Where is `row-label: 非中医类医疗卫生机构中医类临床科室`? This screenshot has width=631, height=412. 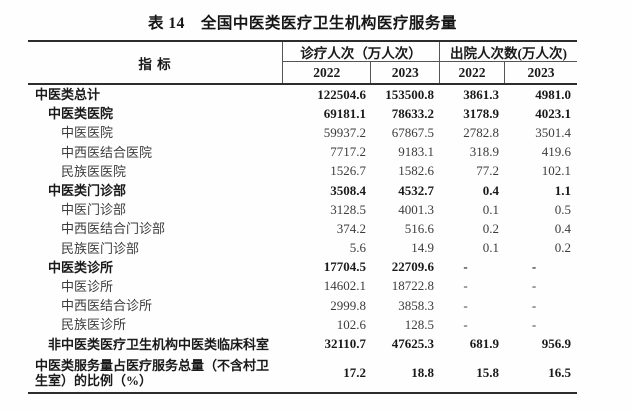
row-label: 非中医类医疗卫生机构中医类临床科室 is located at coordinates (159, 344).